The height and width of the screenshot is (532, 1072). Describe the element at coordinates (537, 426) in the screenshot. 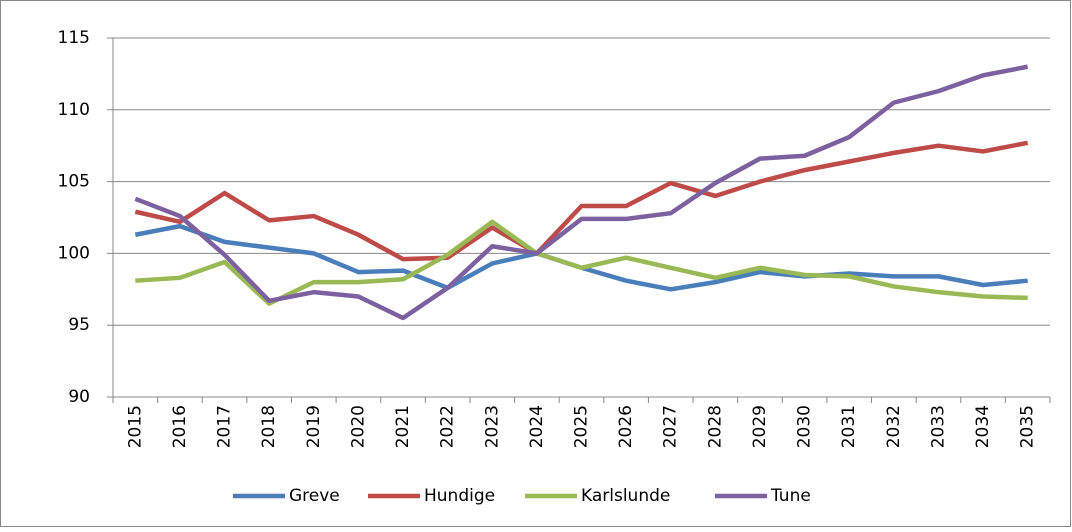

I see `x-tick-label: 2024` at that location.